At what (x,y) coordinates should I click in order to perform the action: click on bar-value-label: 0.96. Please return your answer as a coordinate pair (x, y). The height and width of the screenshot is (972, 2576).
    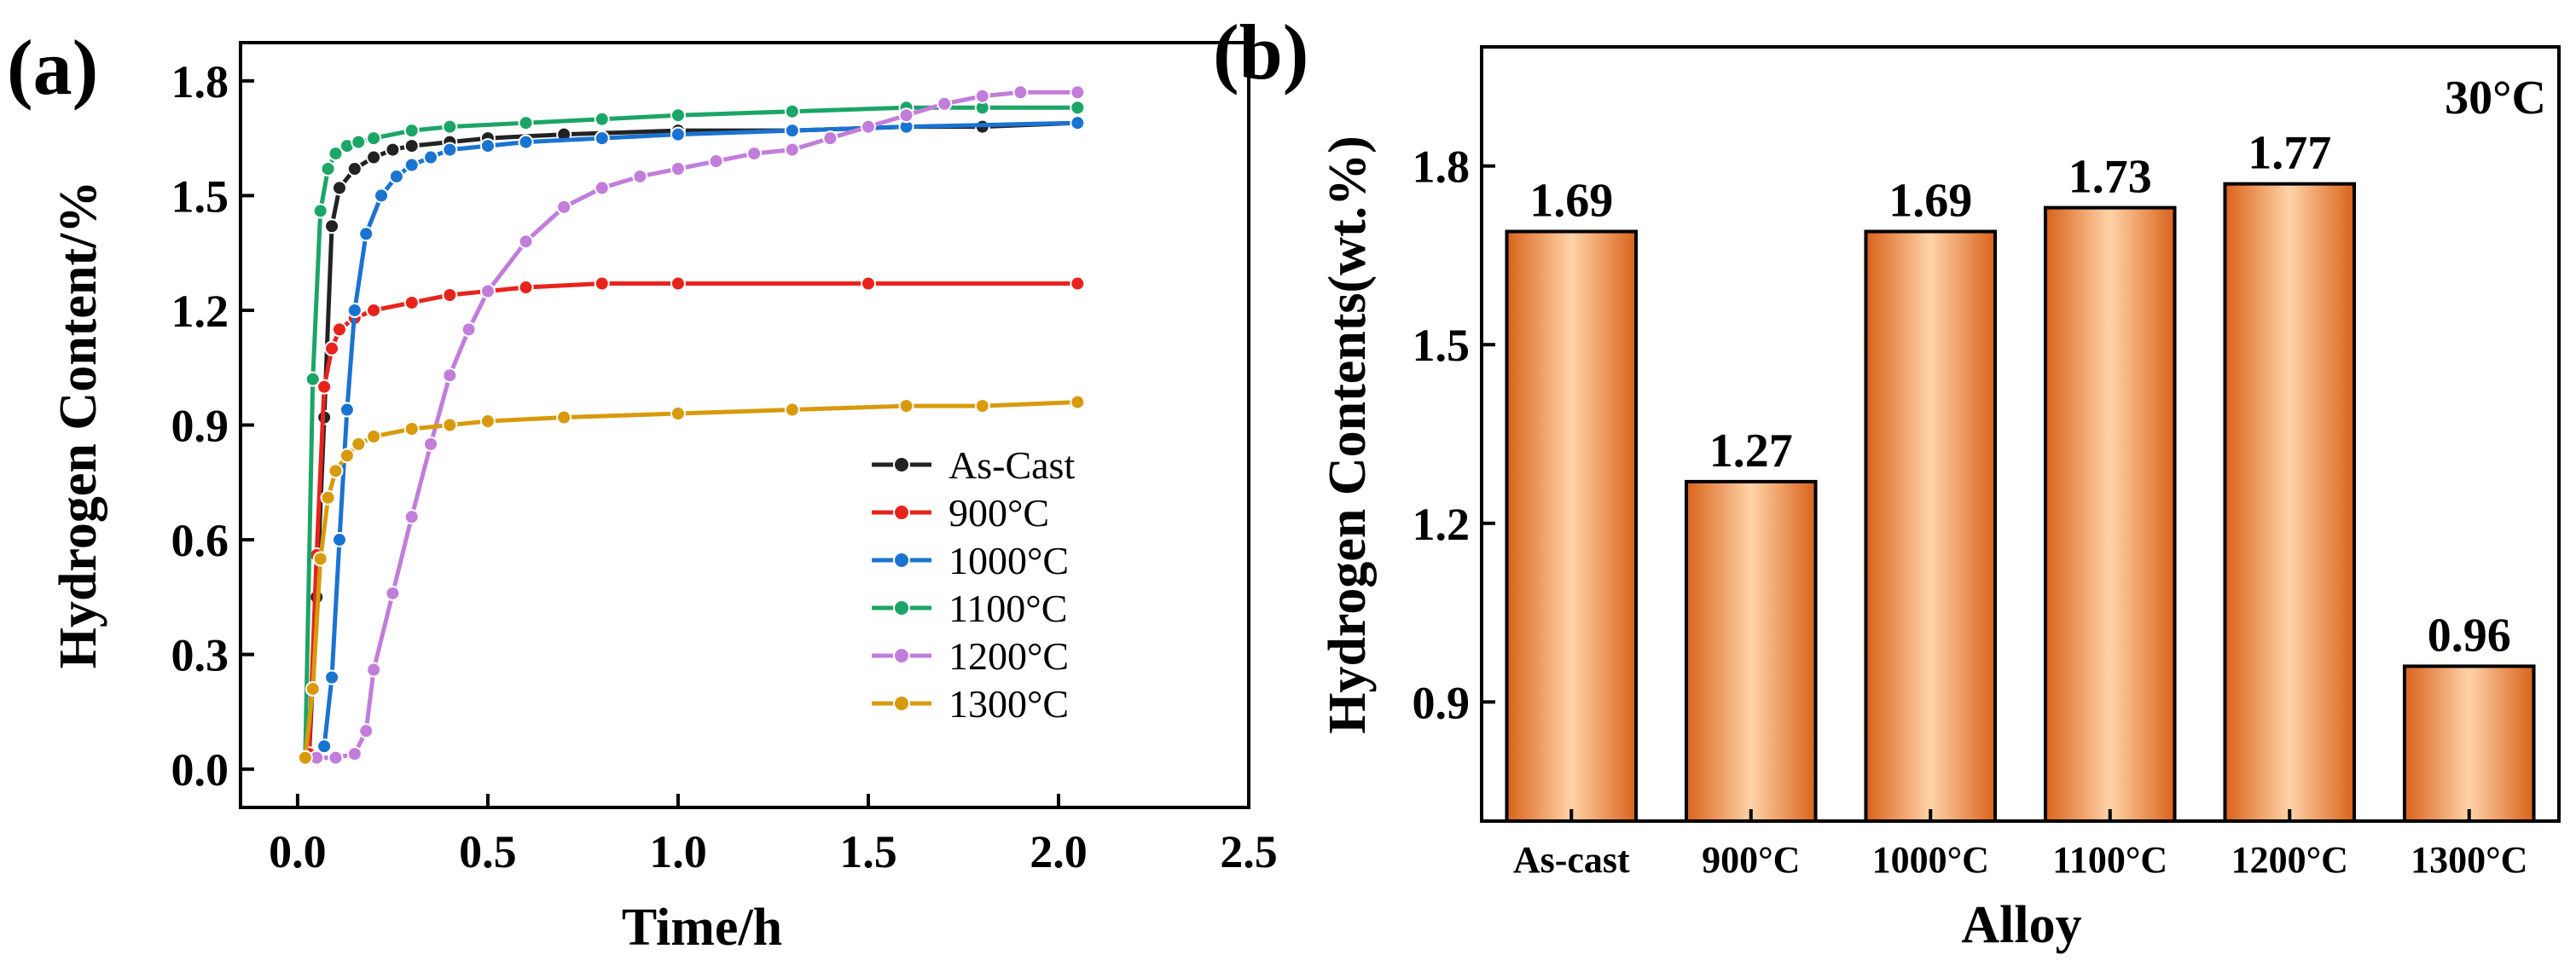
    Looking at the image, I should click on (2469, 636).